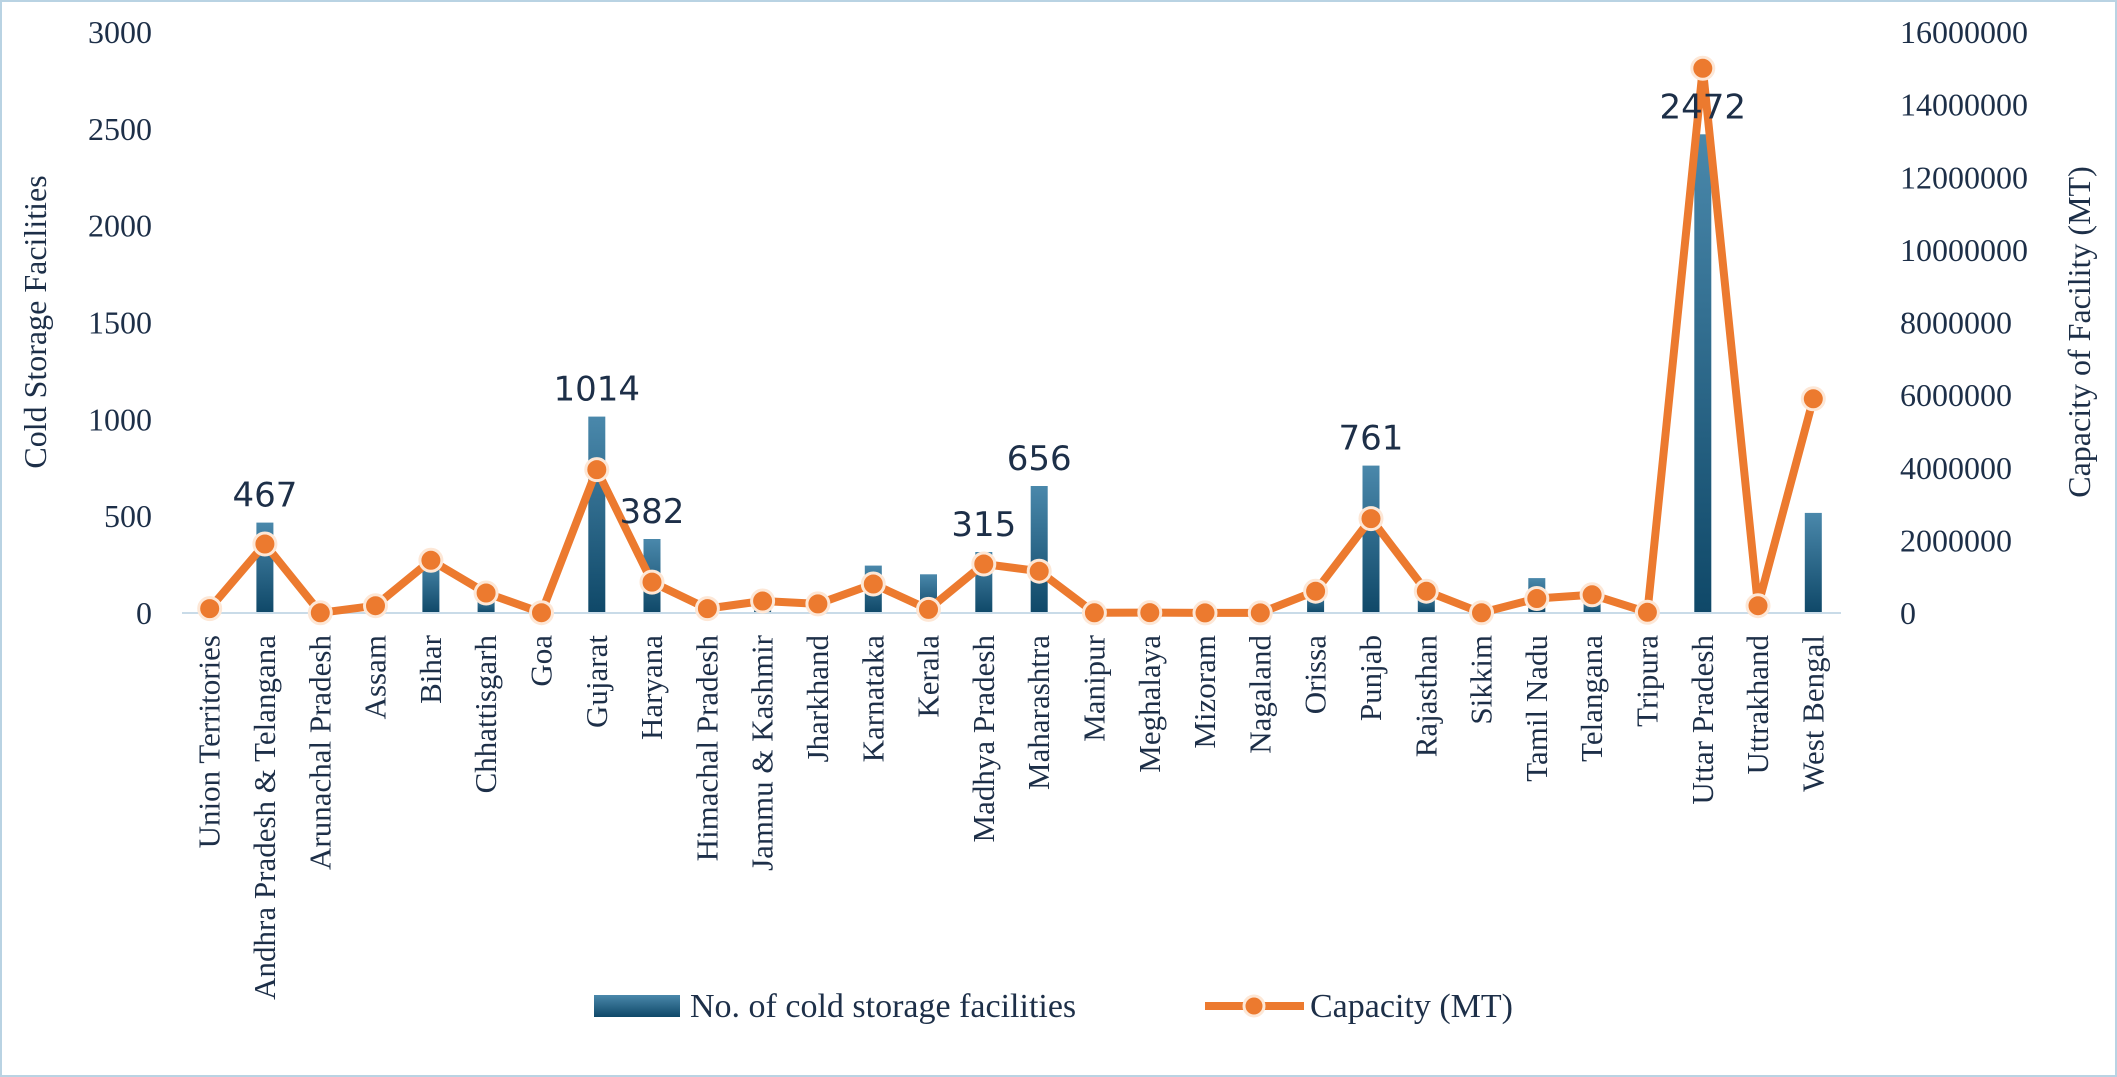 This screenshot has width=2117, height=1077. What do you see at coordinates (1956, 395) in the screenshot?
I see `y2-tick-label-3: 6000000` at bounding box center [1956, 395].